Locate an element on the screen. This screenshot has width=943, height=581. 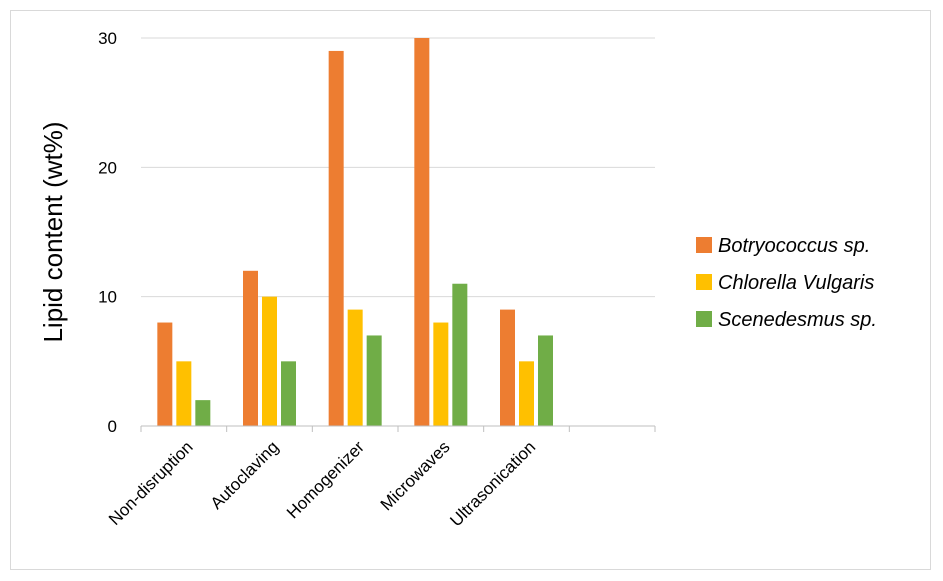
legend-label: Botryococcus sp. is located at coordinates (794, 246).